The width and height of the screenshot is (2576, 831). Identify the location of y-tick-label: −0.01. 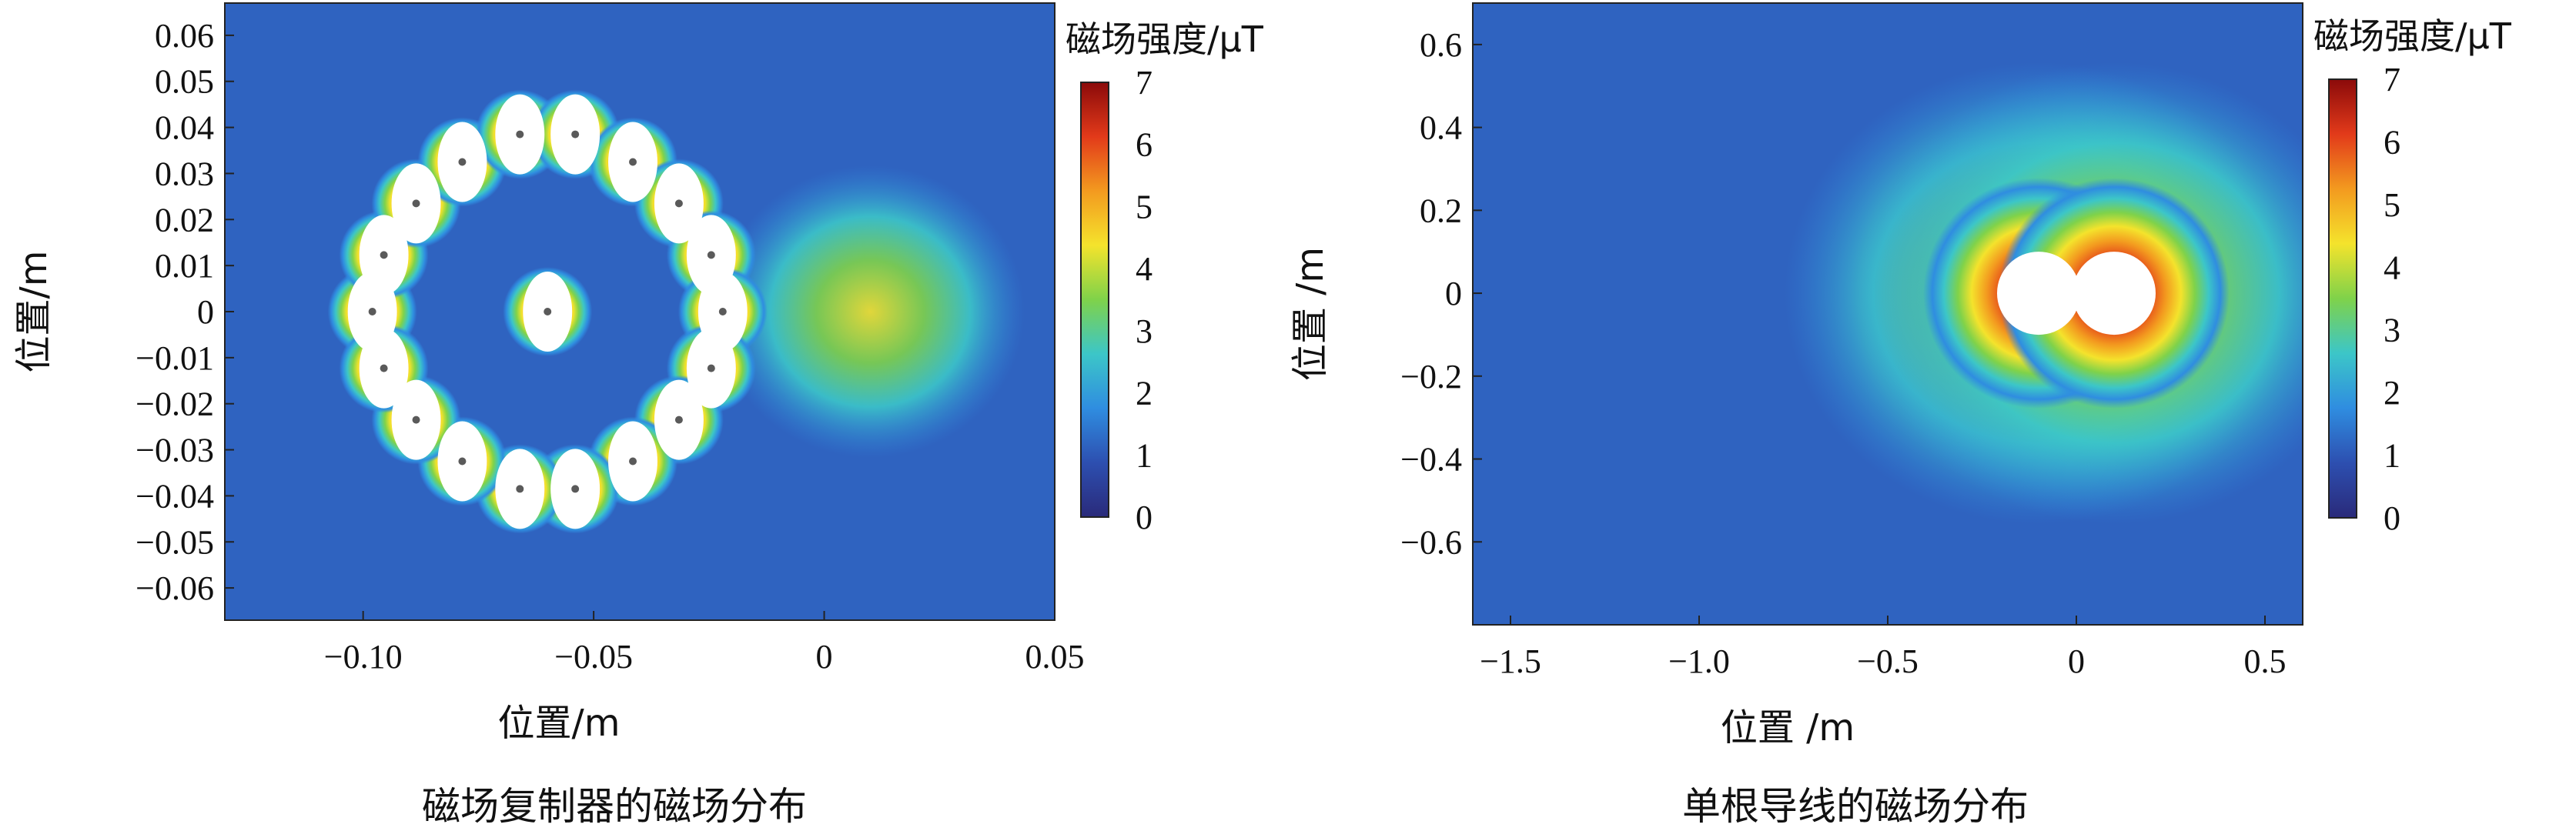
(174, 358).